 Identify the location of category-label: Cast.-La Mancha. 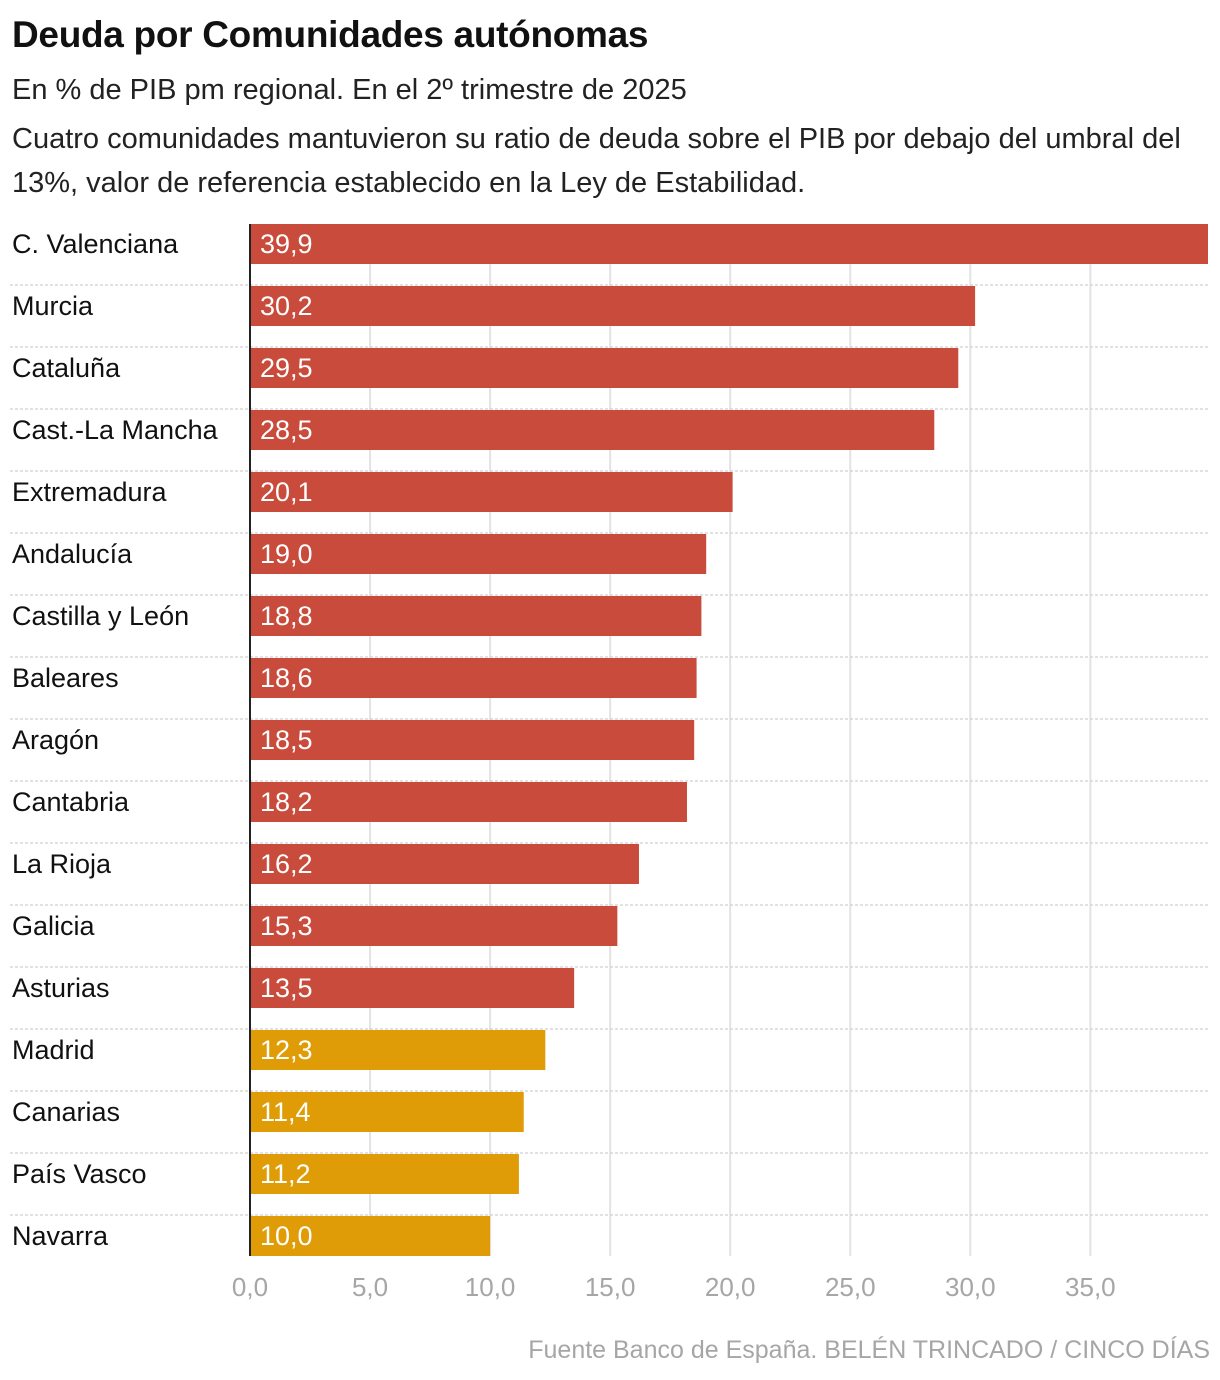
(115, 430).